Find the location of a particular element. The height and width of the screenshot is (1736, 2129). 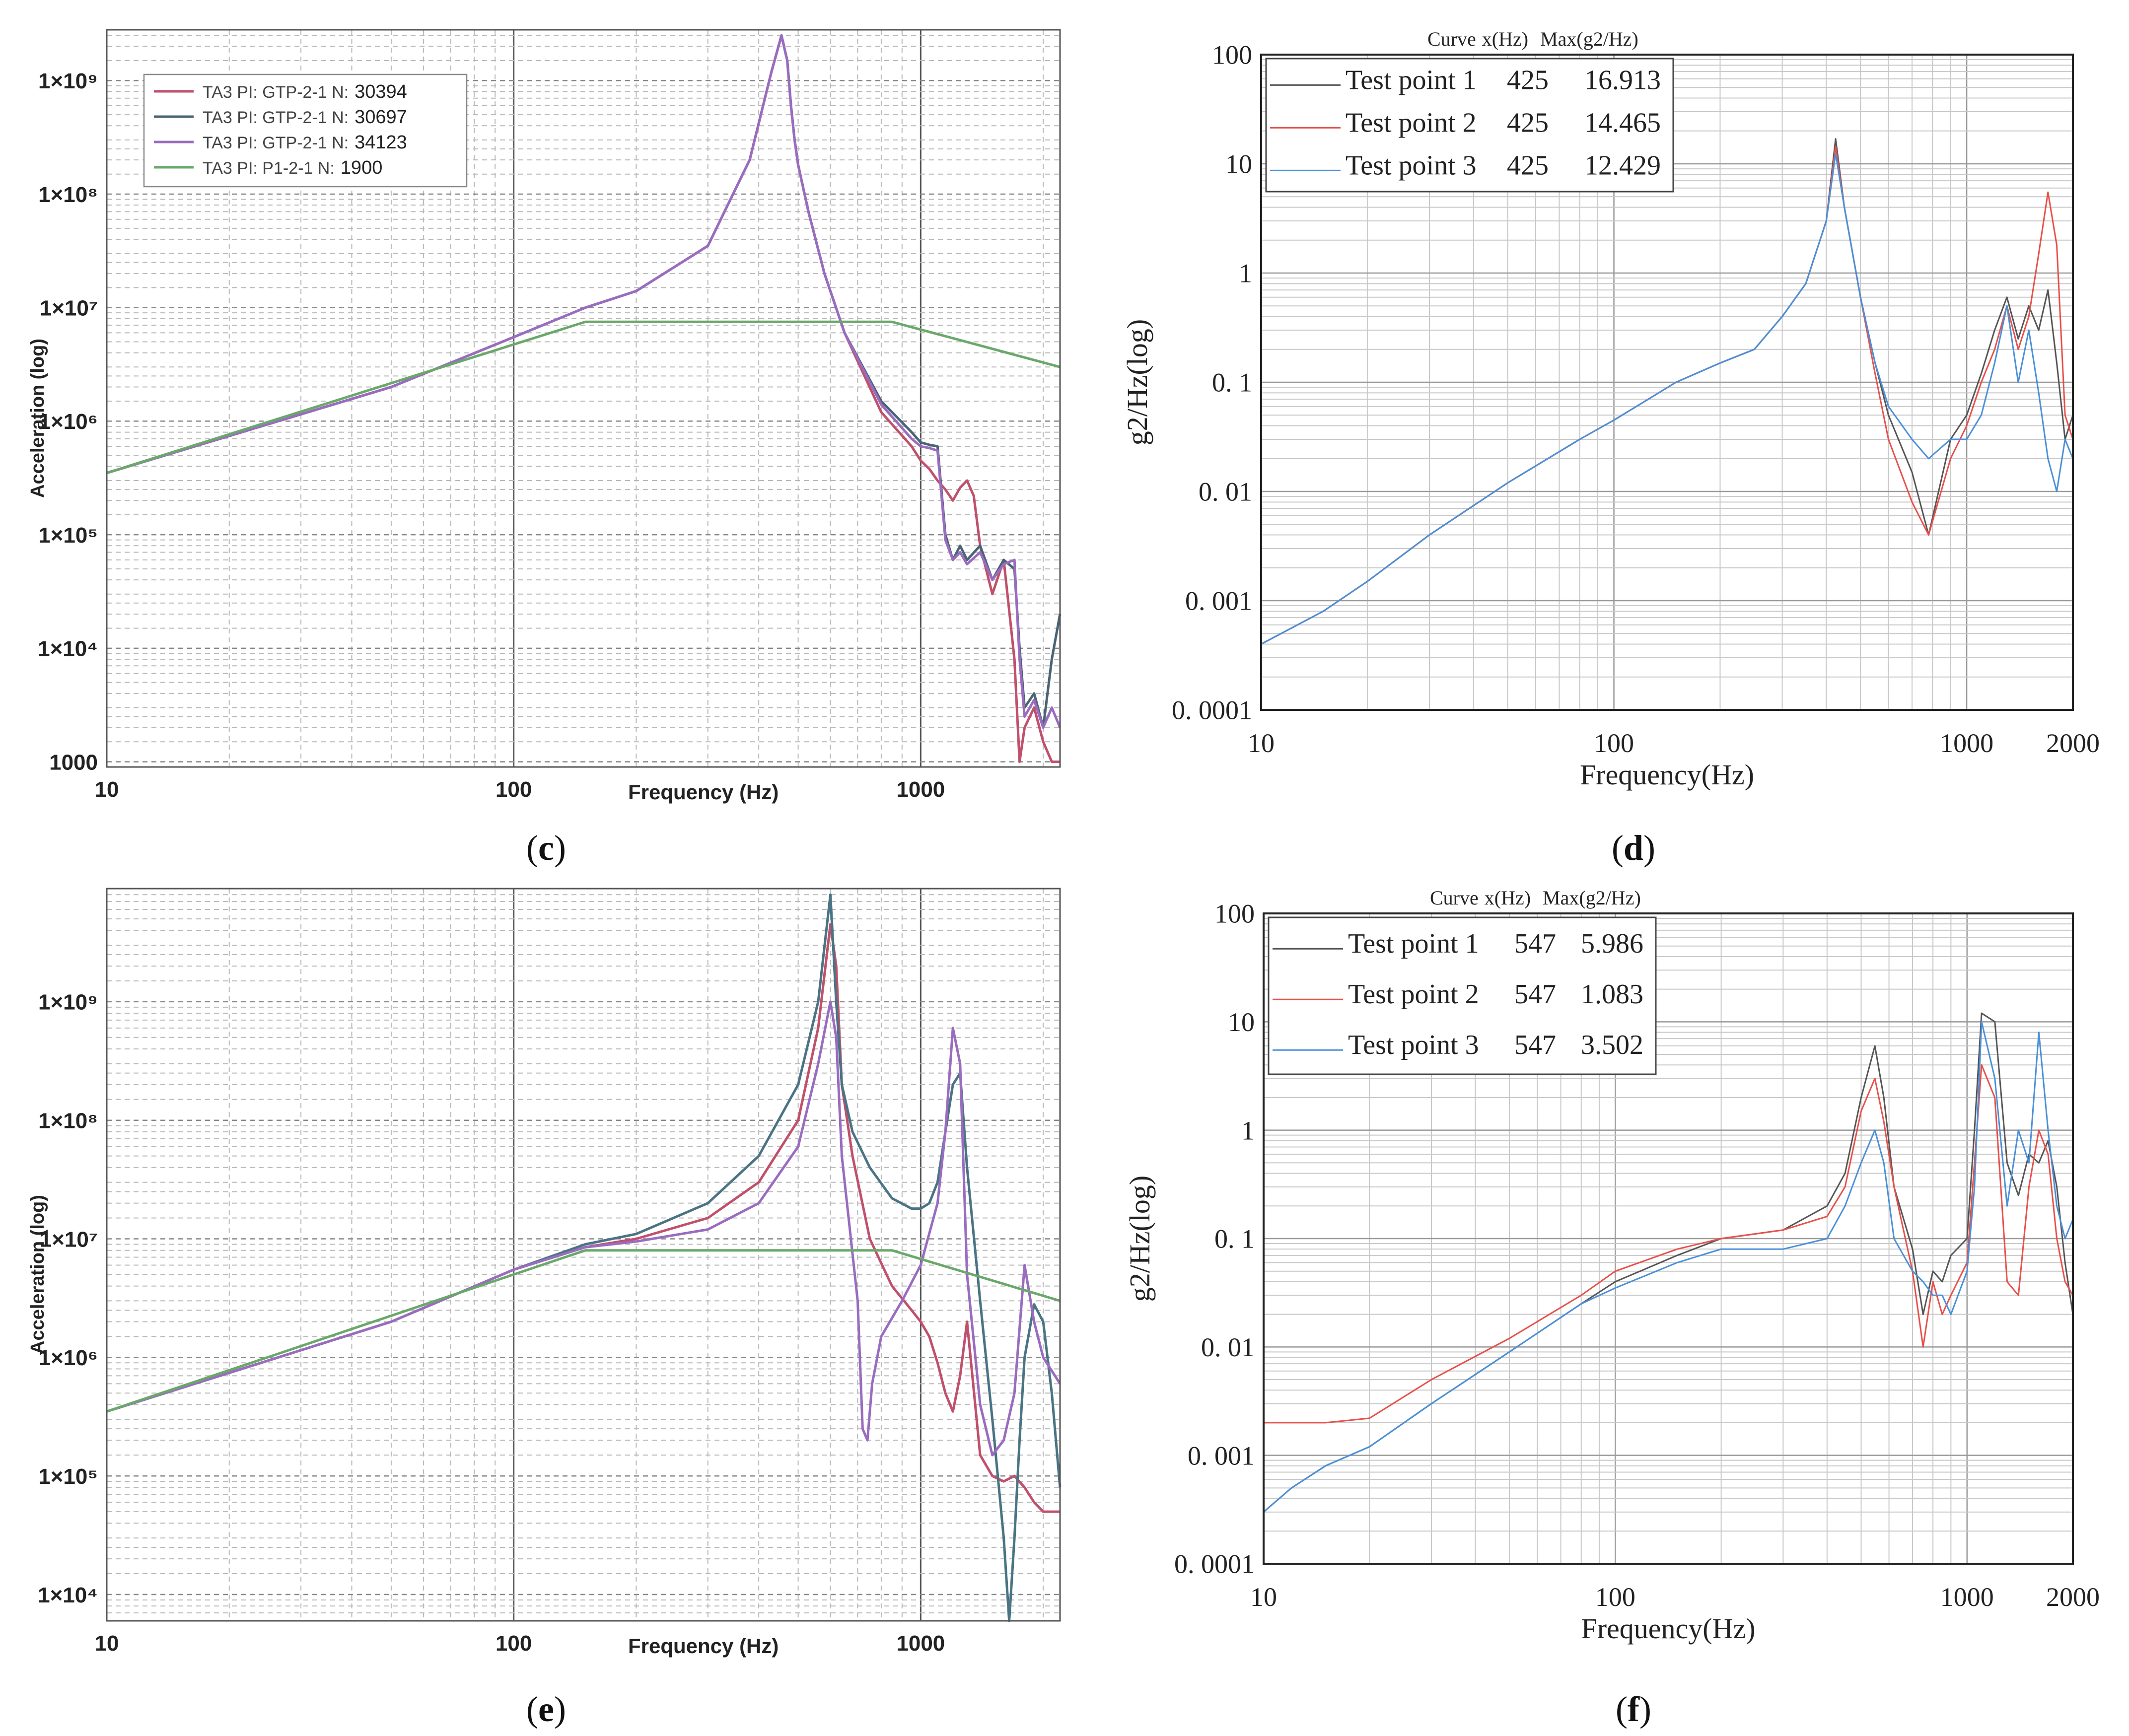

y-tick-label: 10 is located at coordinates (1238, 164).